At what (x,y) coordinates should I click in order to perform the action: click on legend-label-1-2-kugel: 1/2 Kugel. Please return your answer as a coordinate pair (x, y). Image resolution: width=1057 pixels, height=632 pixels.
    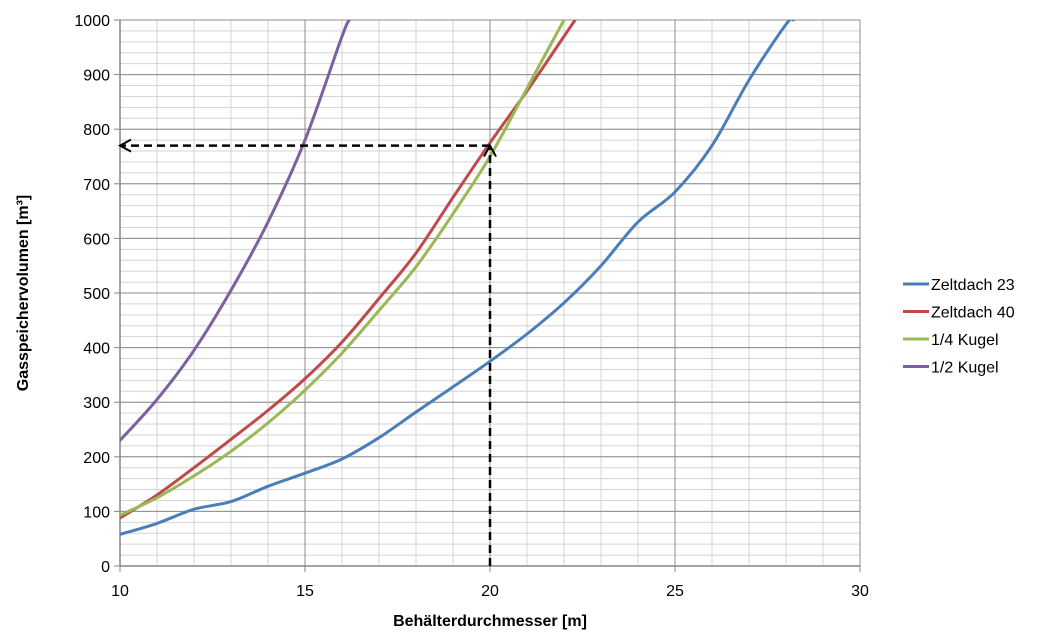
    Looking at the image, I should click on (965, 368).